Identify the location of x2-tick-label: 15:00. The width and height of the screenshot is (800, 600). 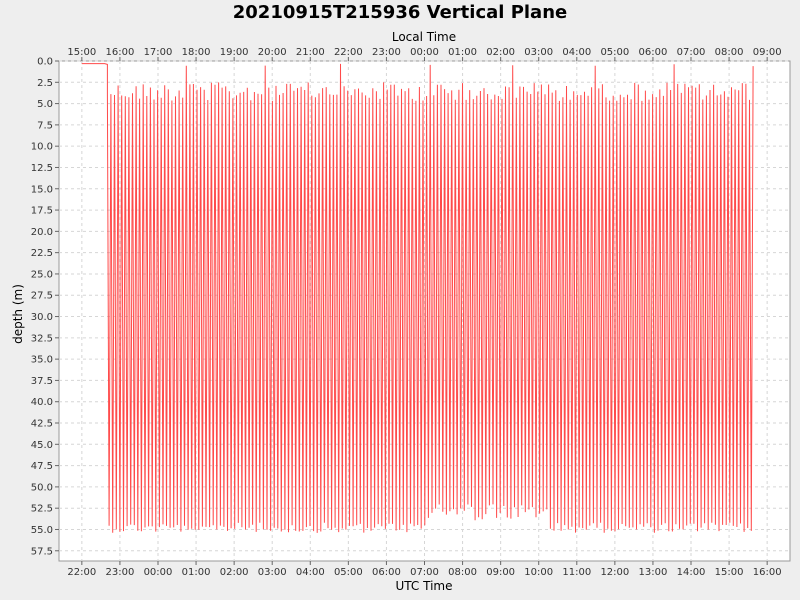
(81, 52).